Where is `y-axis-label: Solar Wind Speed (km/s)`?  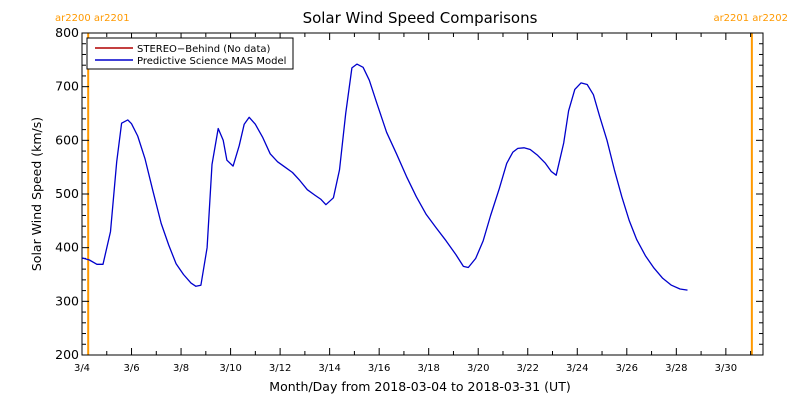 y-axis-label: Solar Wind Speed (km/s) is located at coordinates (36, 194).